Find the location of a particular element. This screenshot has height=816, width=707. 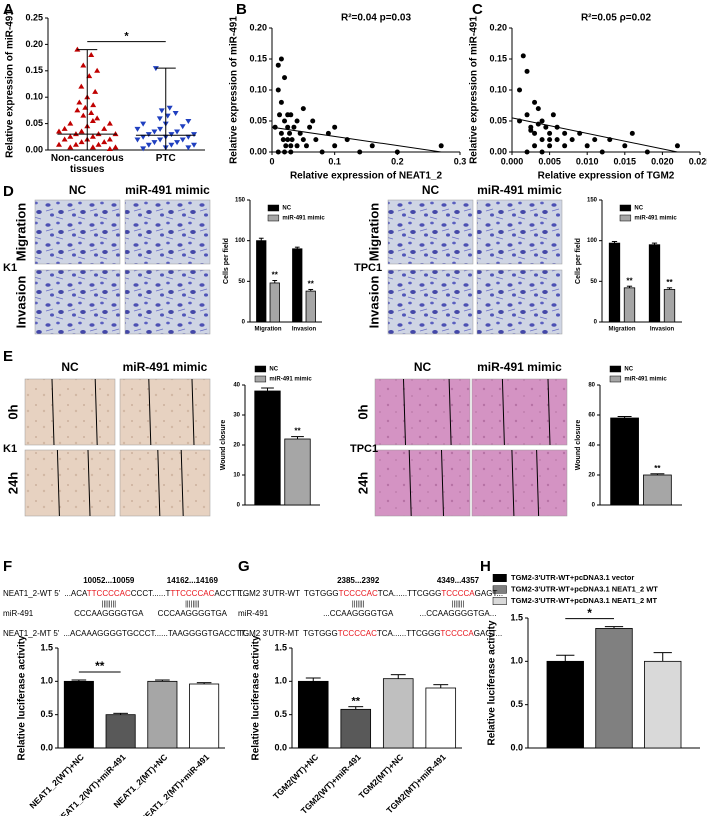

y-tick-label: 0.25 is located at coordinates (34, 17).